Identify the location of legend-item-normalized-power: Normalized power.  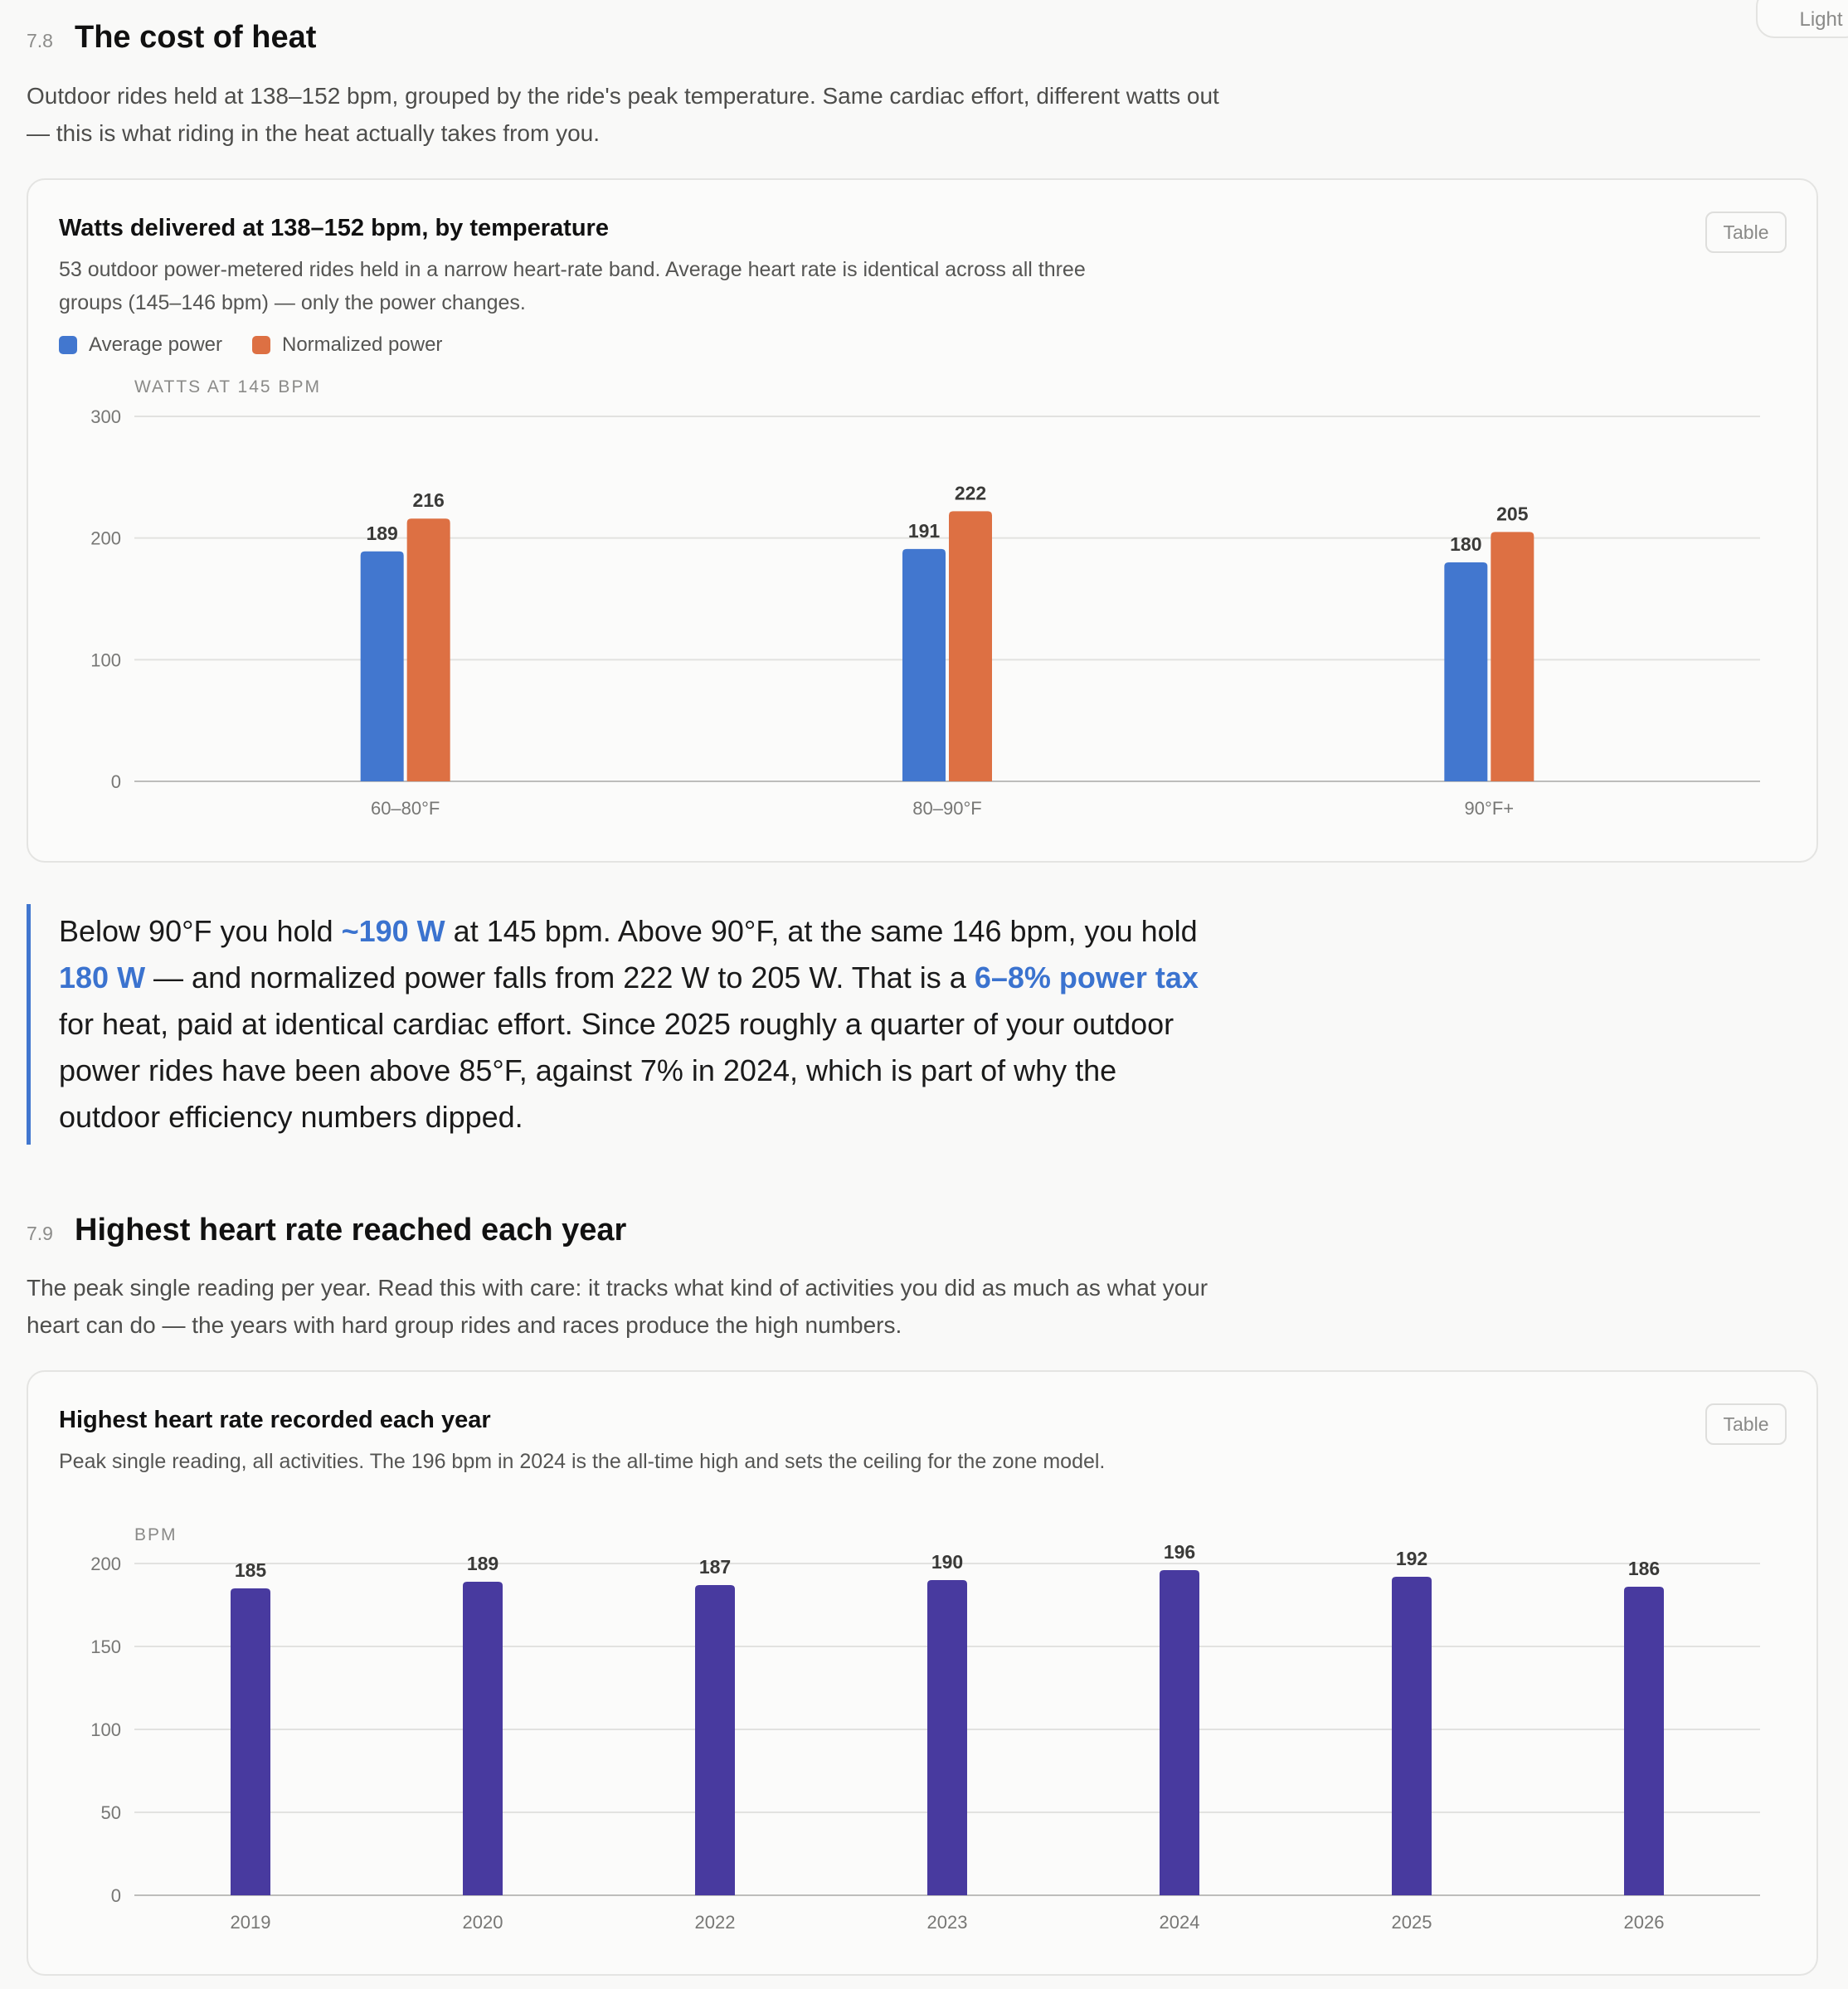
(347, 345).